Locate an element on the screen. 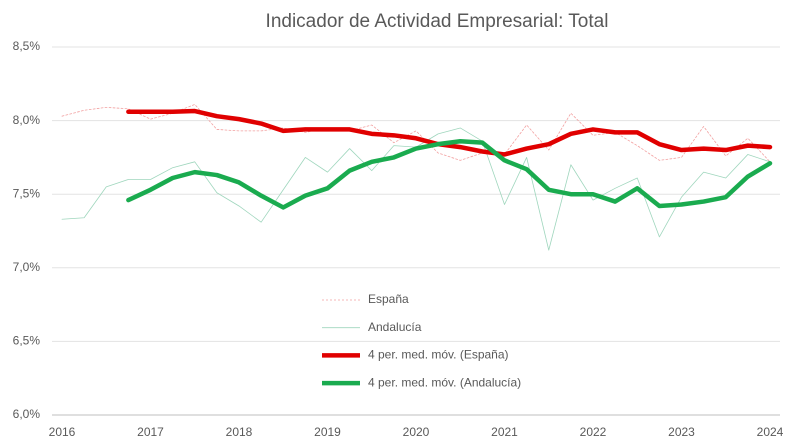  legend-label: 4 per. med. móv. (España) is located at coordinates (438, 355).